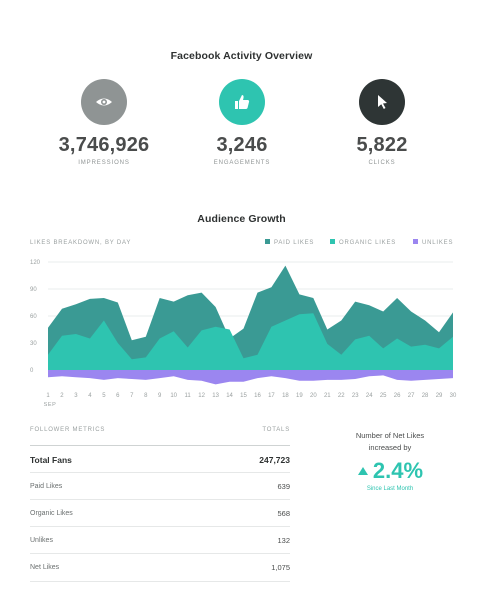 The height and width of the screenshot is (600, 483). I want to click on overview-title: Facebook Activity Overview, so click(241, 56).